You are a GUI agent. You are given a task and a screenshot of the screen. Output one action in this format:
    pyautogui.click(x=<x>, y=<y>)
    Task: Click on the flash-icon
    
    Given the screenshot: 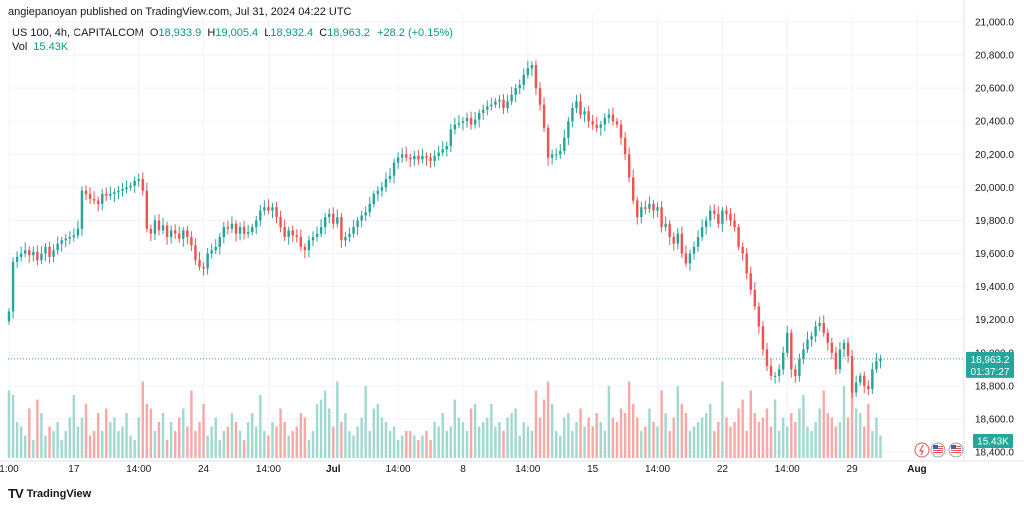 What is the action you would take?
    pyautogui.click(x=922, y=450)
    